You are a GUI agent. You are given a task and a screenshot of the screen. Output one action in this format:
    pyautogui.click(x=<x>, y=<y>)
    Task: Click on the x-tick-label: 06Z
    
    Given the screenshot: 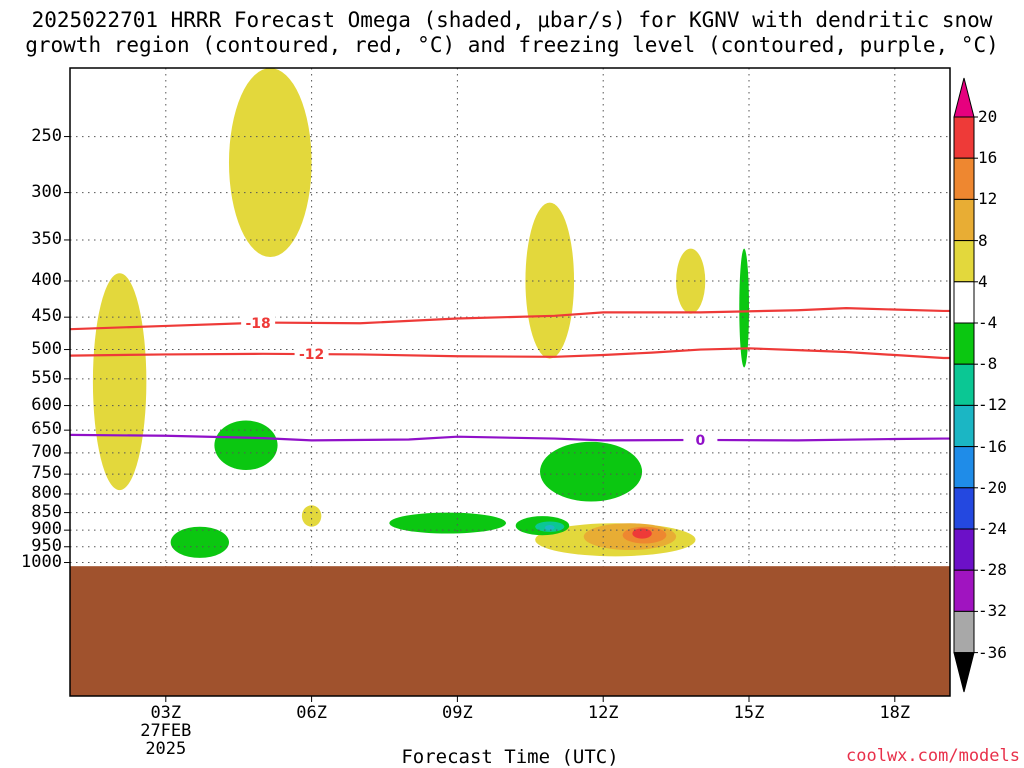 What is the action you would take?
    pyautogui.click(x=311, y=713)
    